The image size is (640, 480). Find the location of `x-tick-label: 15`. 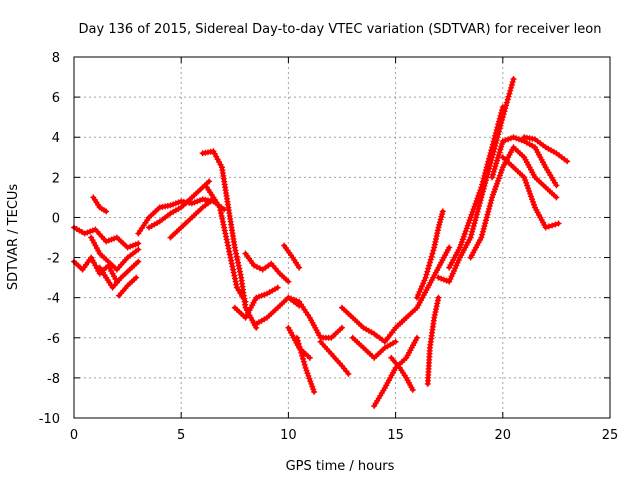

x-tick-label: 15 is located at coordinates (395, 435).